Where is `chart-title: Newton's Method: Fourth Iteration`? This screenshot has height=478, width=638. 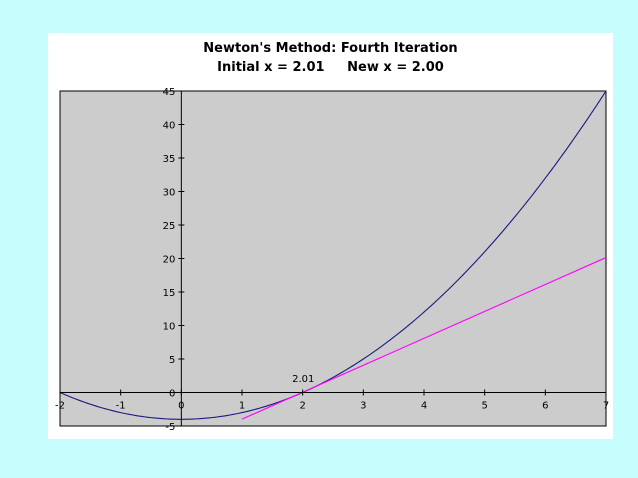
chart-title: Newton's Method: Fourth Iteration is located at coordinates (330, 48).